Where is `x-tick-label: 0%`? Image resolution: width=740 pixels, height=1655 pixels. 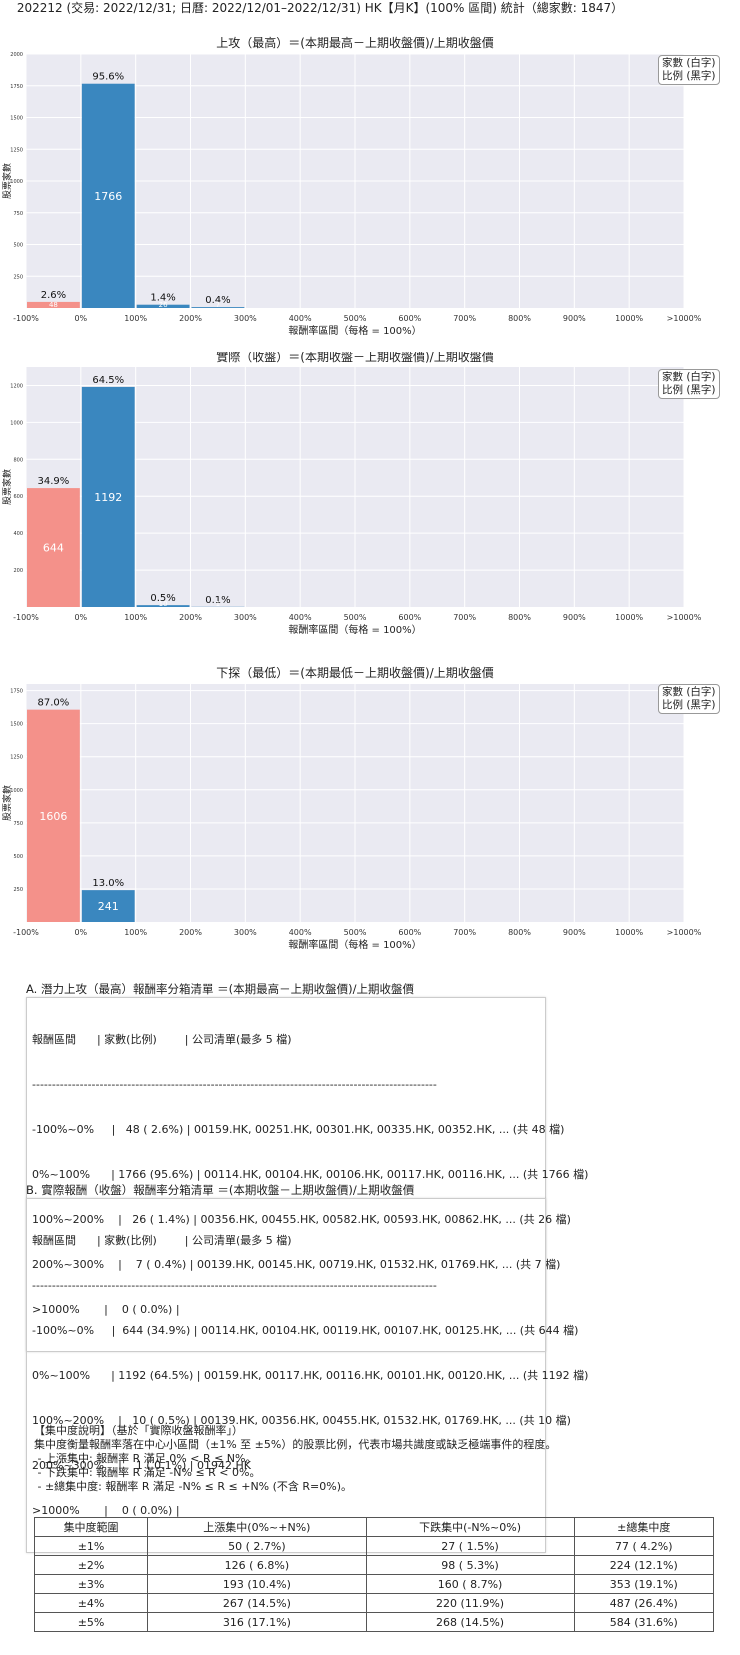 x-tick-label: 0% is located at coordinates (80, 932).